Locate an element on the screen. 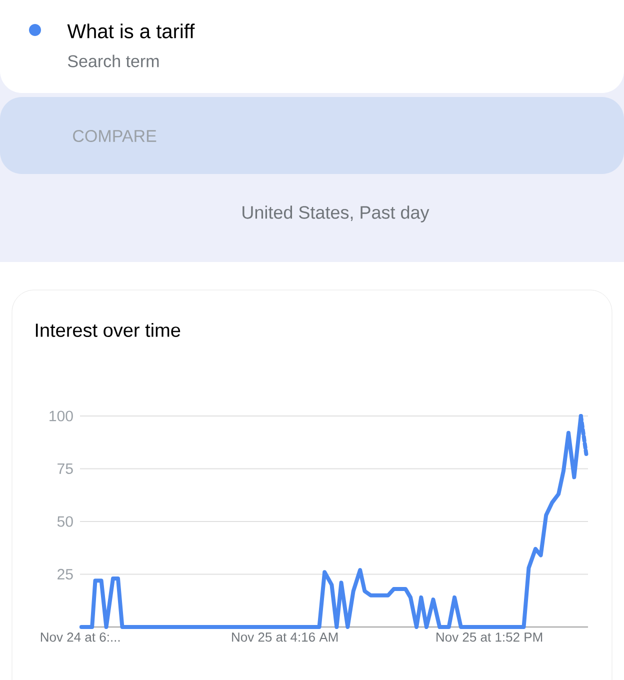  y-tick-label: 100 is located at coordinates (61, 416).